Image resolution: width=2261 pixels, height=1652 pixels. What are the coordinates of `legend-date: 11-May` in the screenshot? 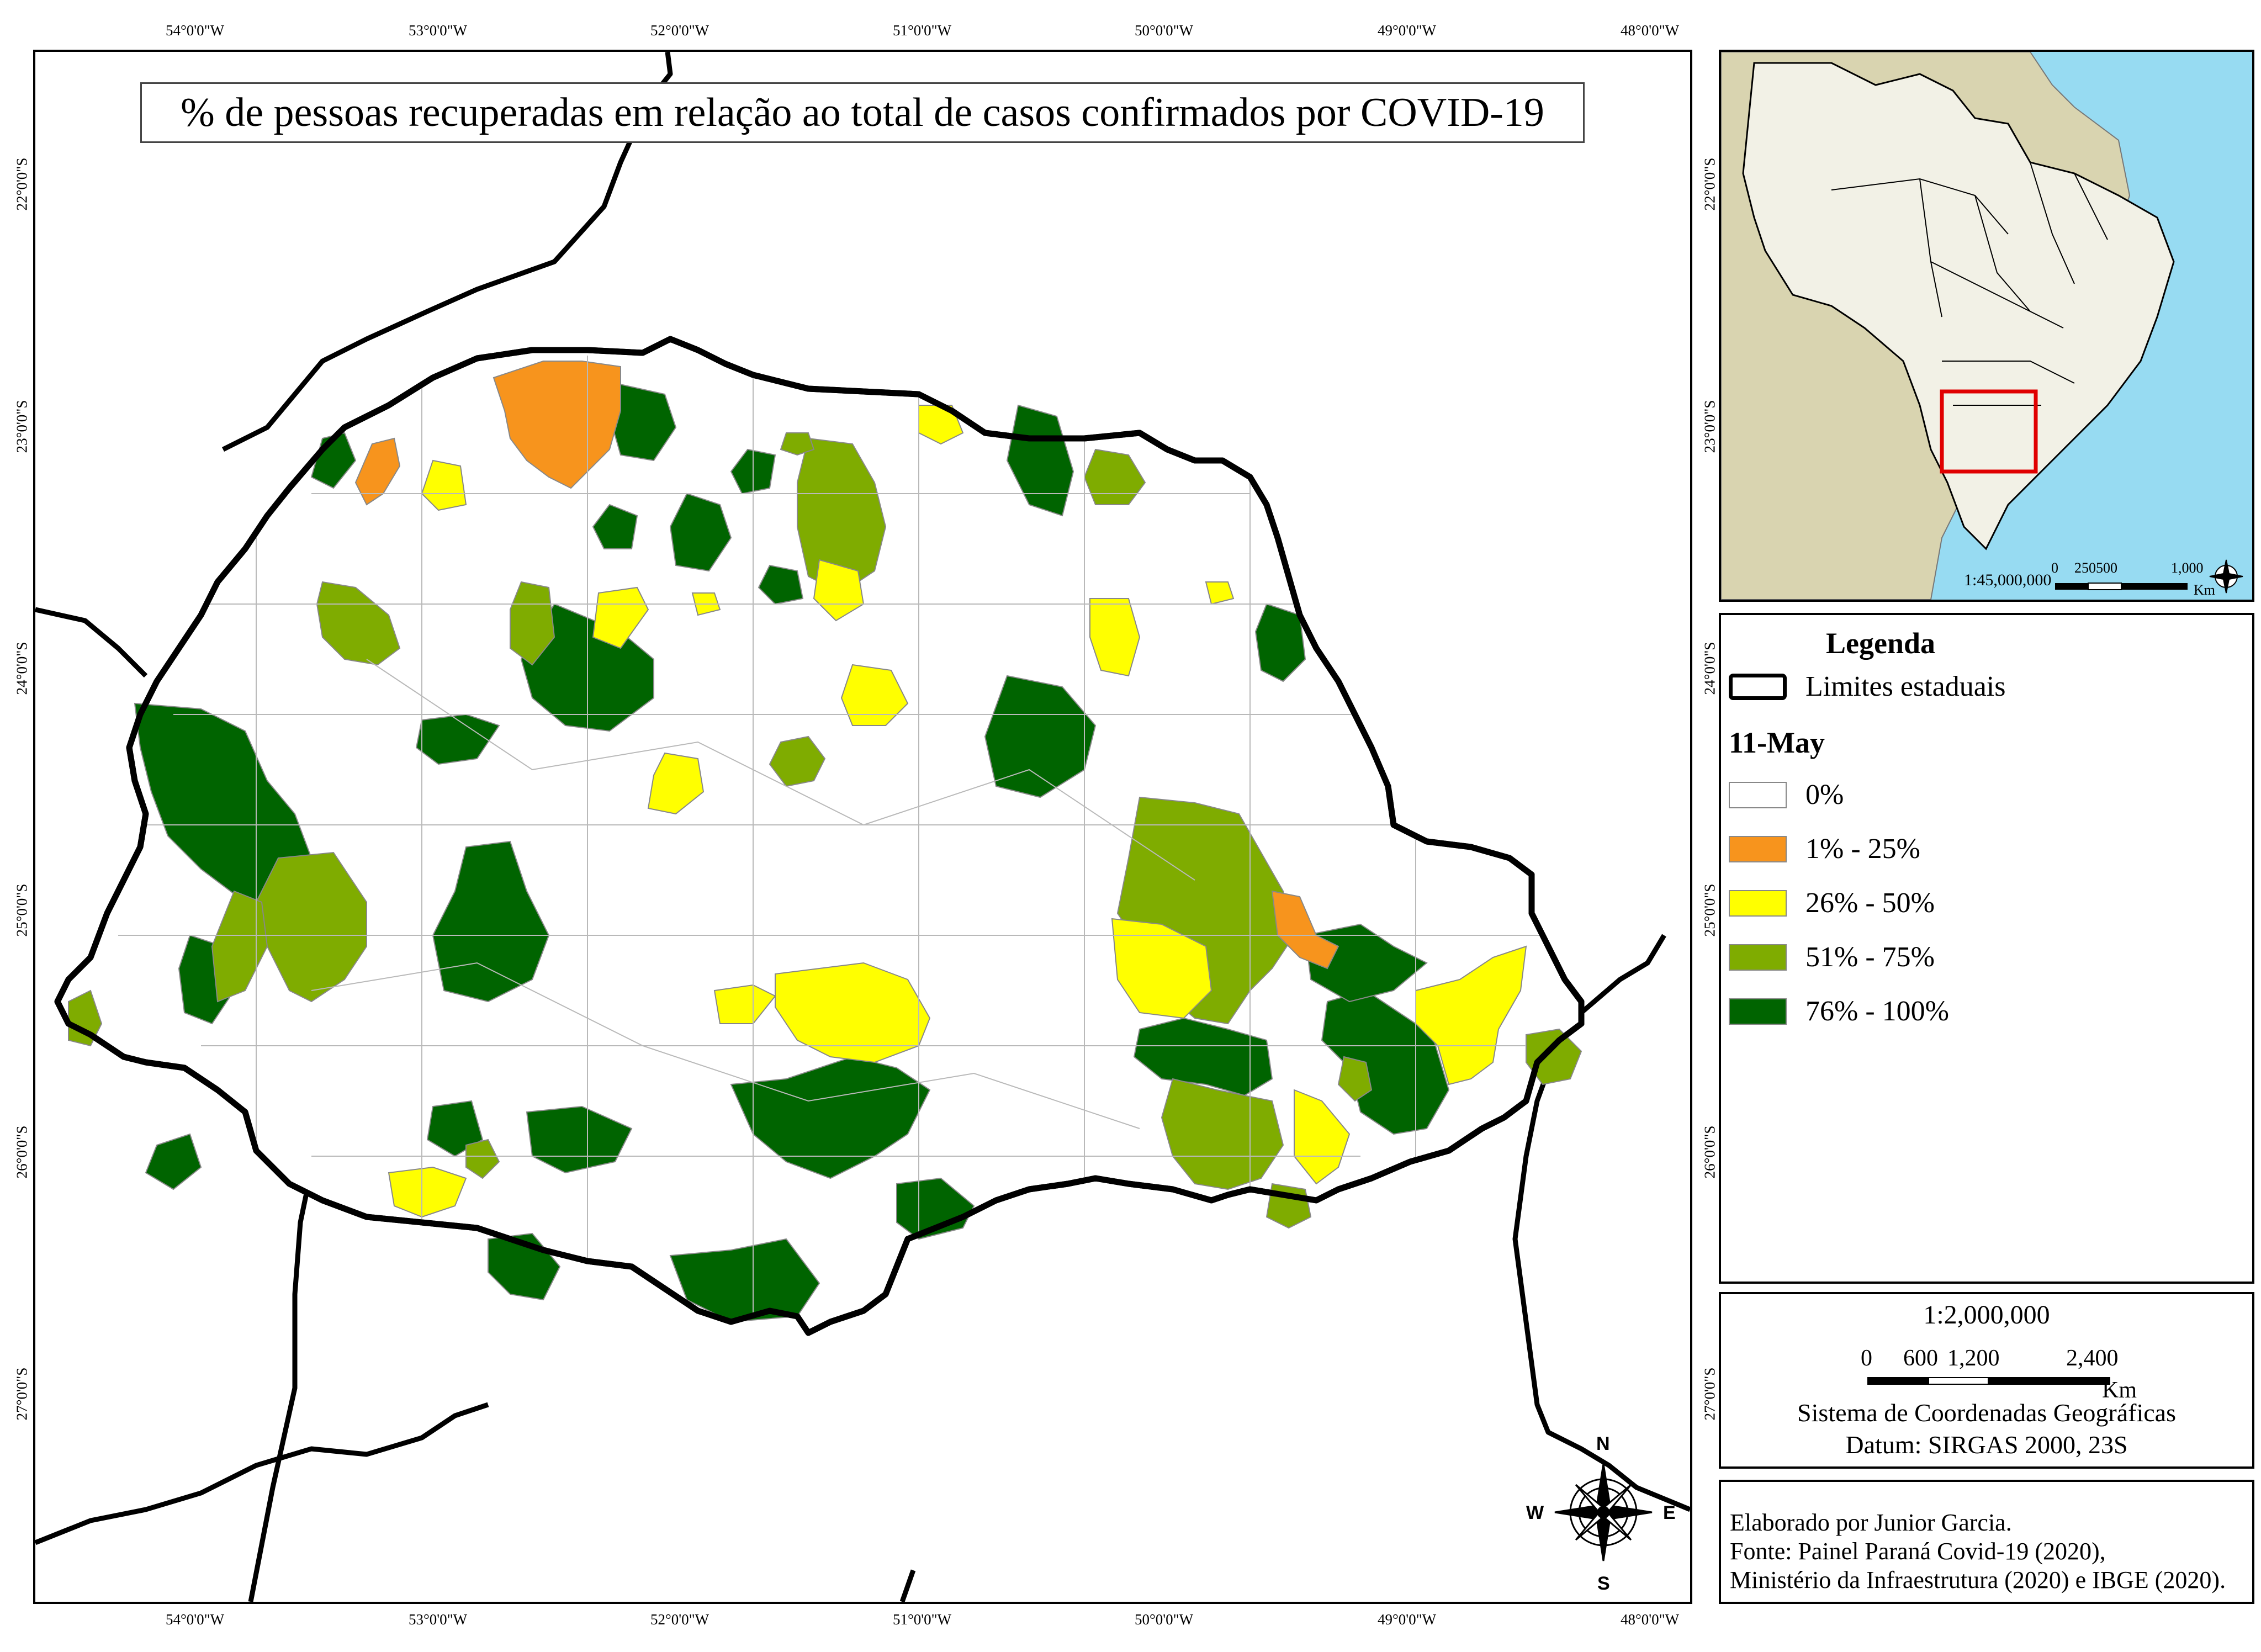 It's located at (1777, 742).